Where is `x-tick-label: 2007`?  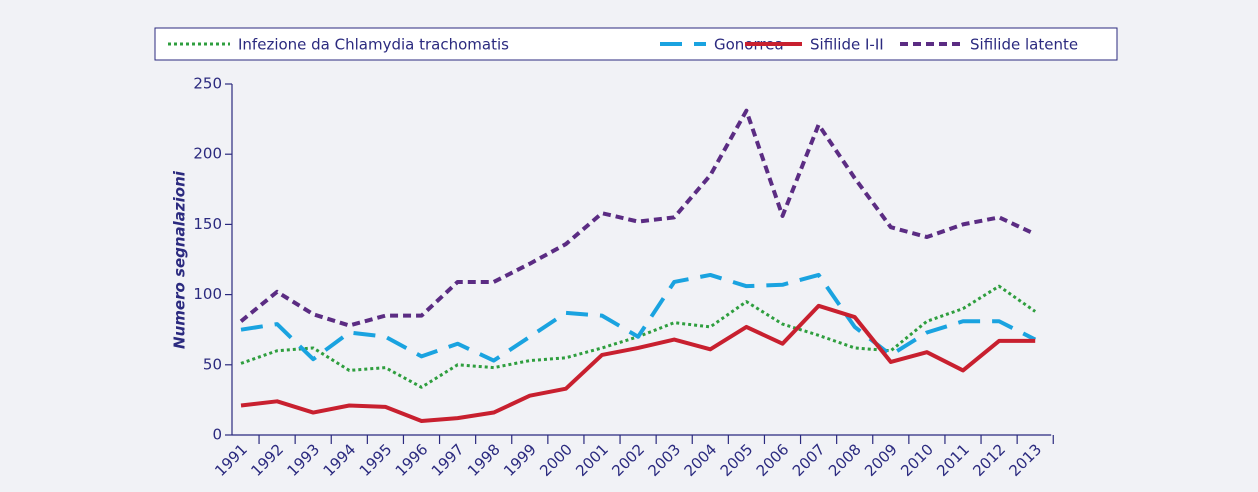 x-tick-label: 2007 is located at coordinates (809, 460).